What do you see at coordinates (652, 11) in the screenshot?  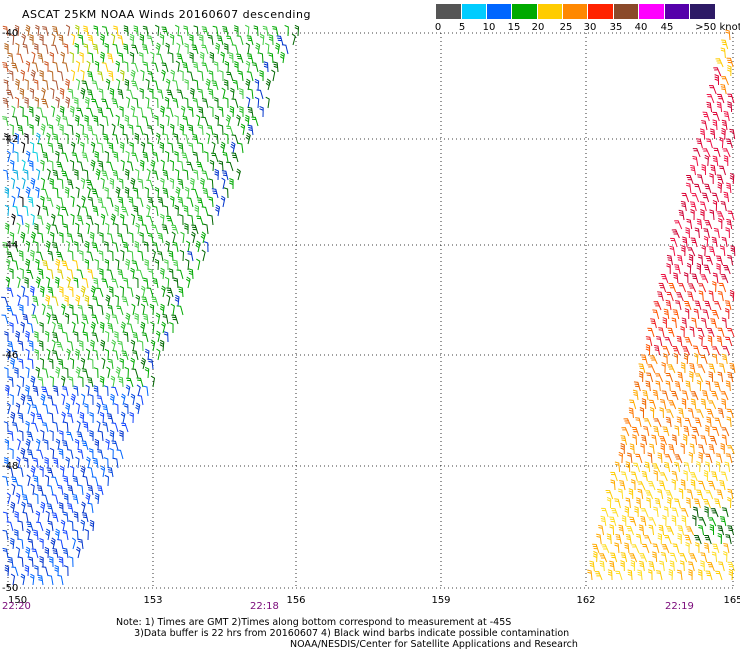 I see `legend-swatch` at bounding box center [652, 11].